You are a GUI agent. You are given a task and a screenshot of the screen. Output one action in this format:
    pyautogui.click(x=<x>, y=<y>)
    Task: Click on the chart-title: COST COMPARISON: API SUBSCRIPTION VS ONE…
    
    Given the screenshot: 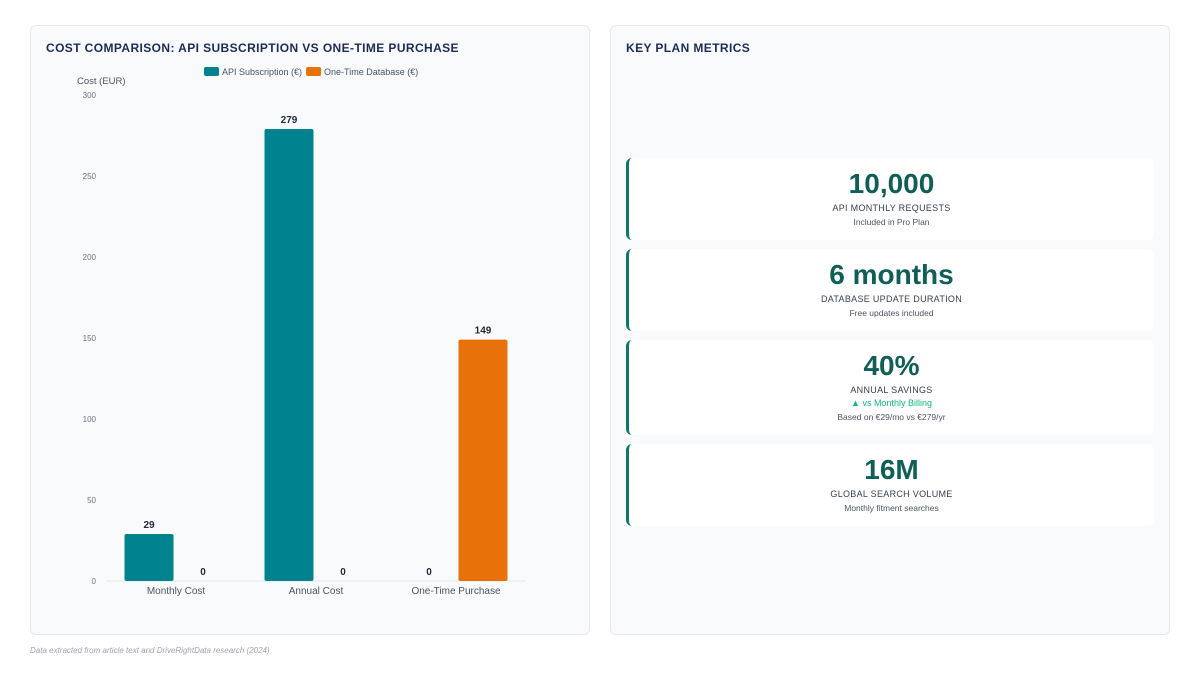 What is the action you would take?
    pyautogui.click(x=252, y=48)
    